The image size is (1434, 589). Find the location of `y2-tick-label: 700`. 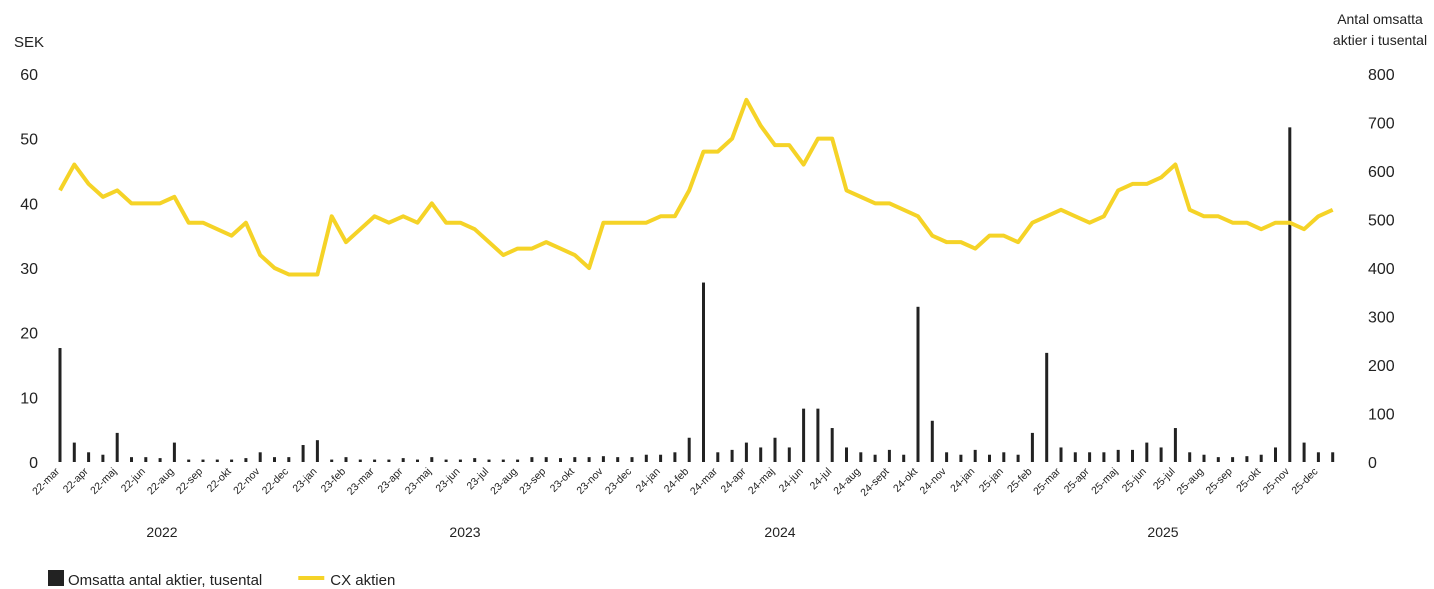

y2-tick-label: 700 is located at coordinates (1381, 124).